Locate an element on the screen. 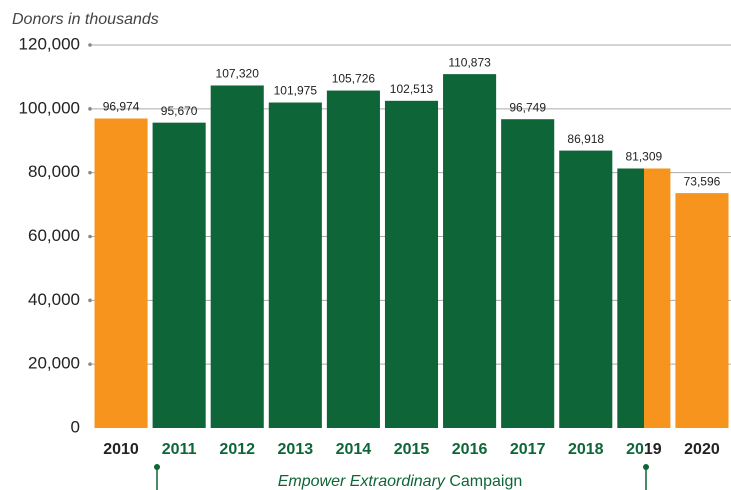 This screenshot has height=490, width=731. campaign-start-dot is located at coordinates (157, 467).